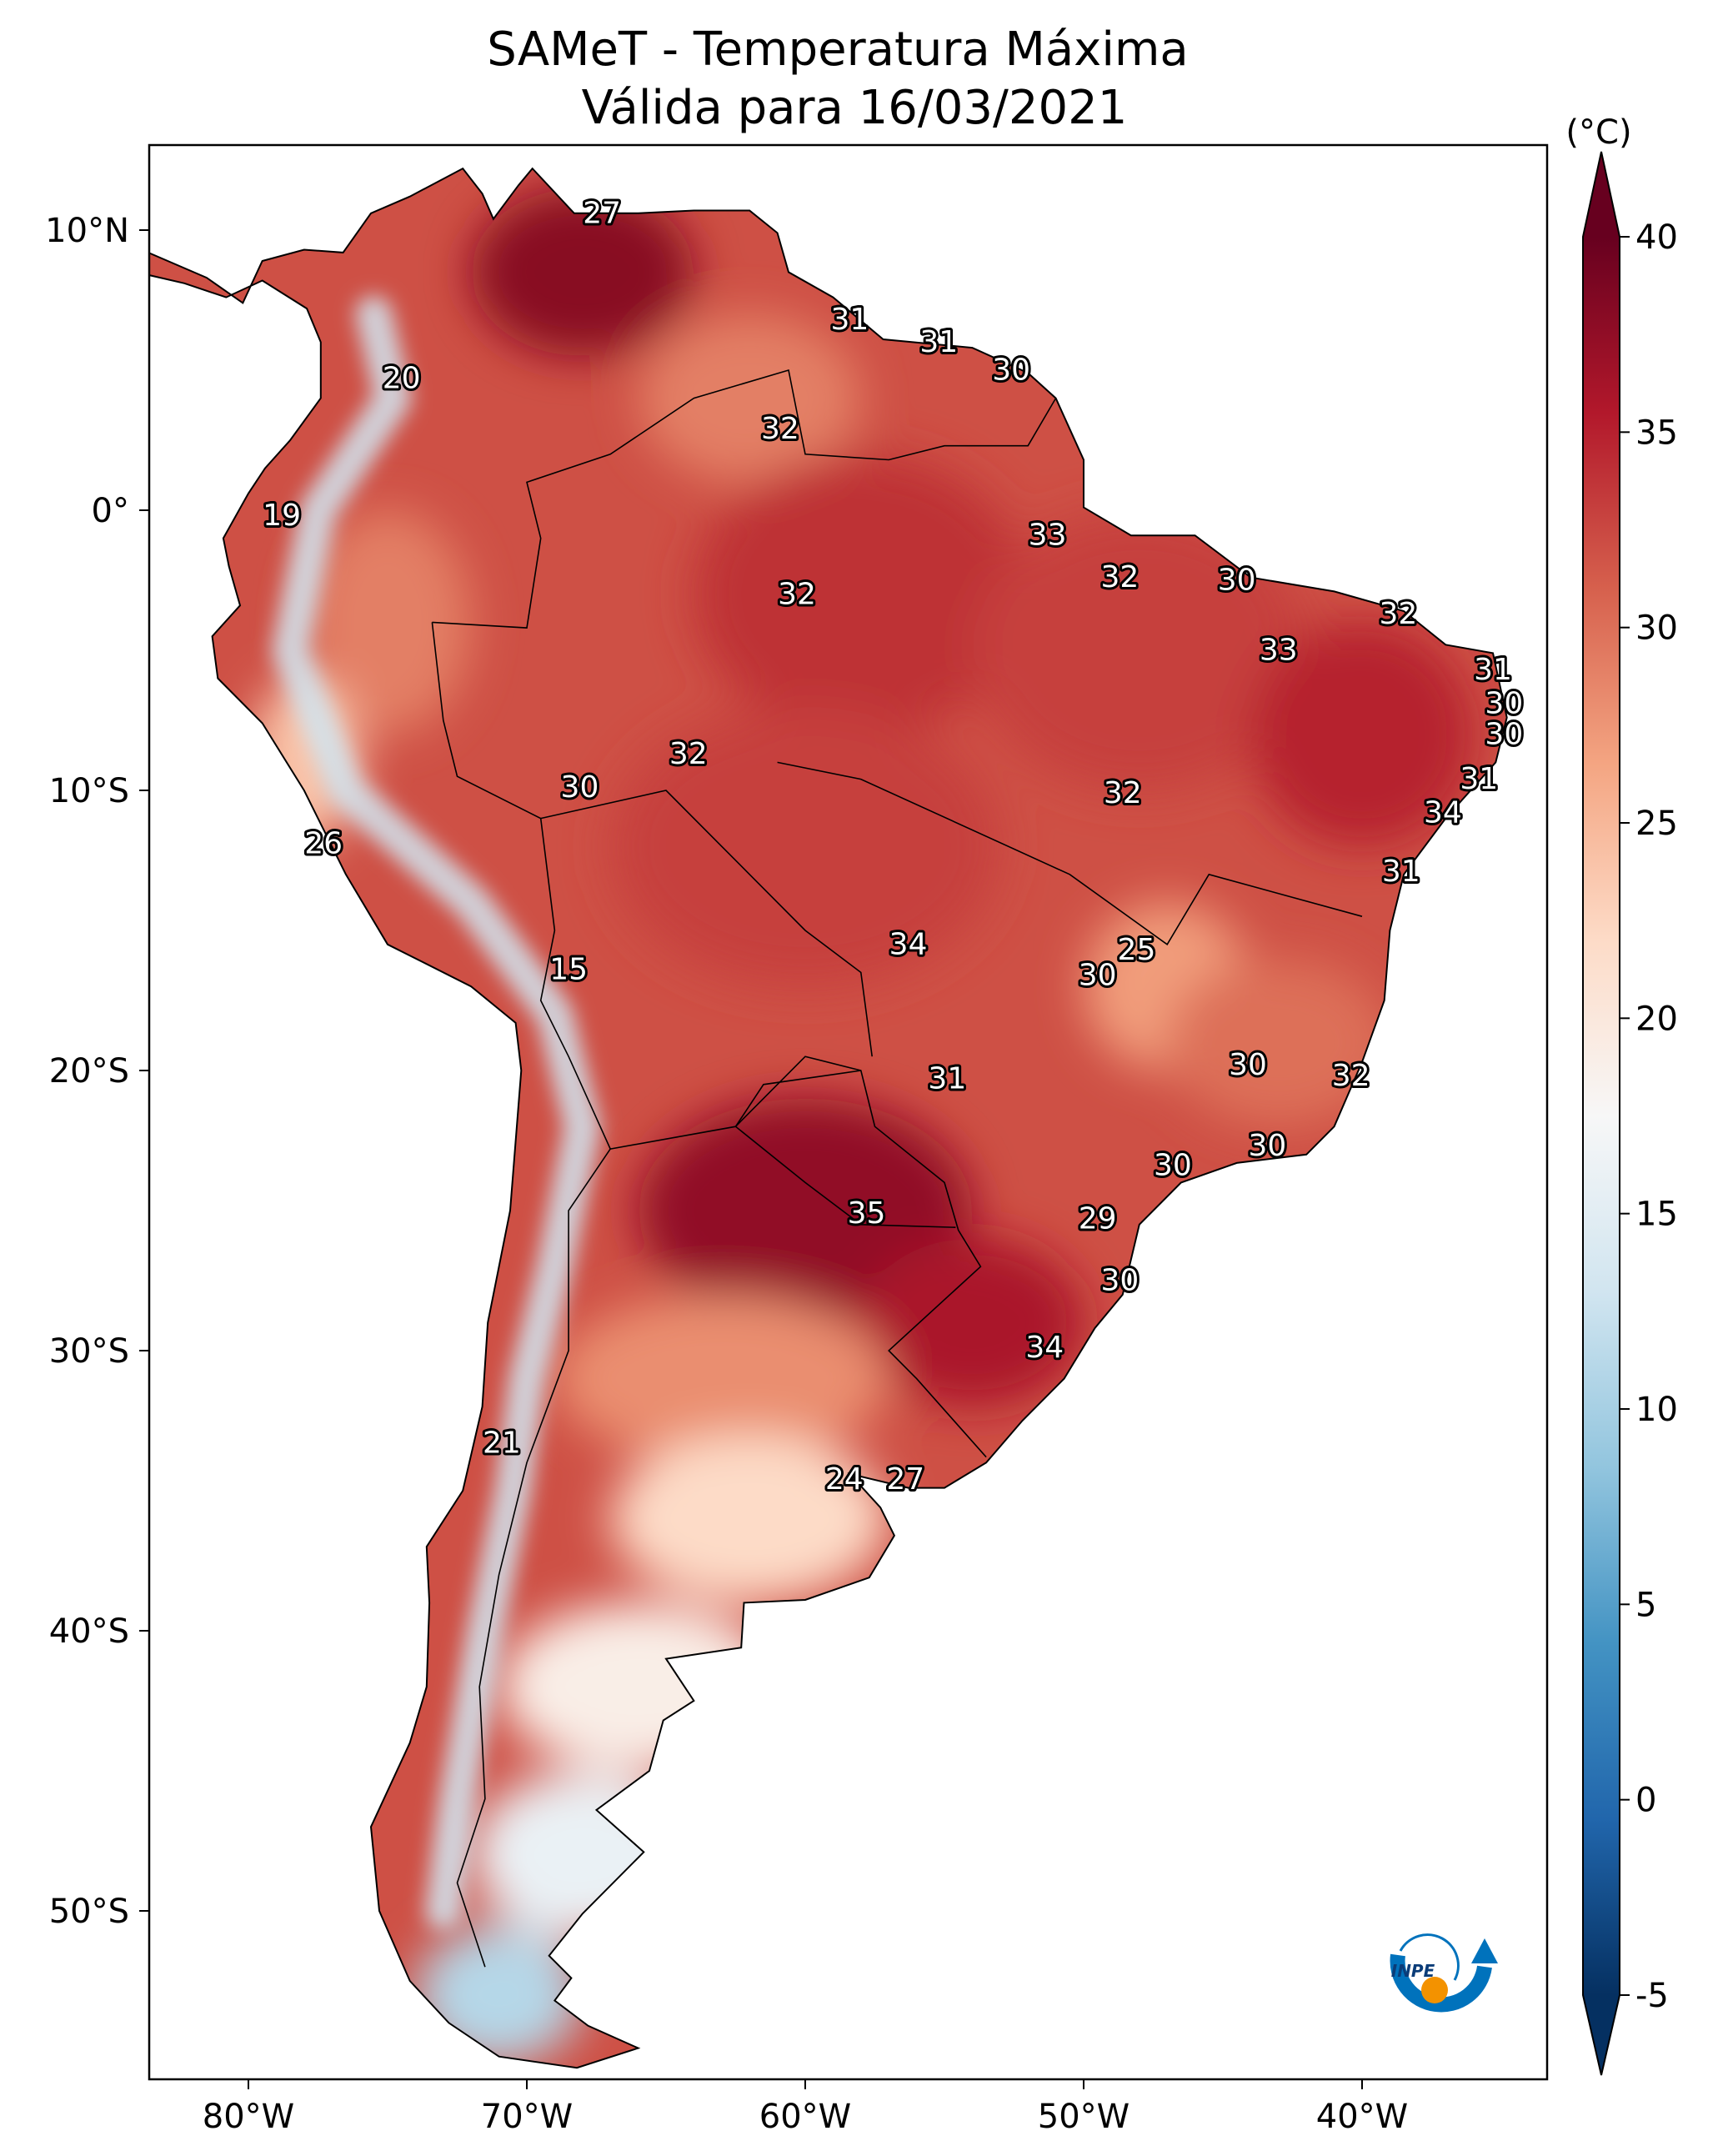  Describe the element at coordinates (89, 791) in the screenshot. I see `lat-tick-label: 10°S` at that location.